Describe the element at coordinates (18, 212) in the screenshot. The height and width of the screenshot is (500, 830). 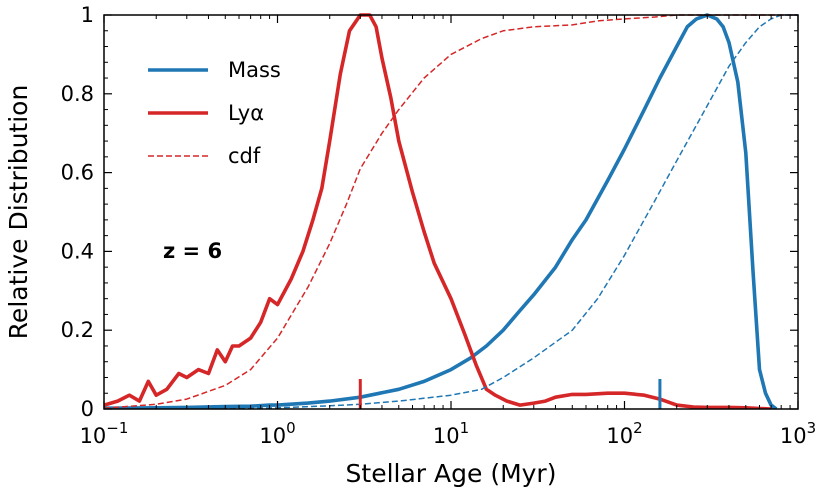
I see `y-axis-title: Relative Distribution` at that location.